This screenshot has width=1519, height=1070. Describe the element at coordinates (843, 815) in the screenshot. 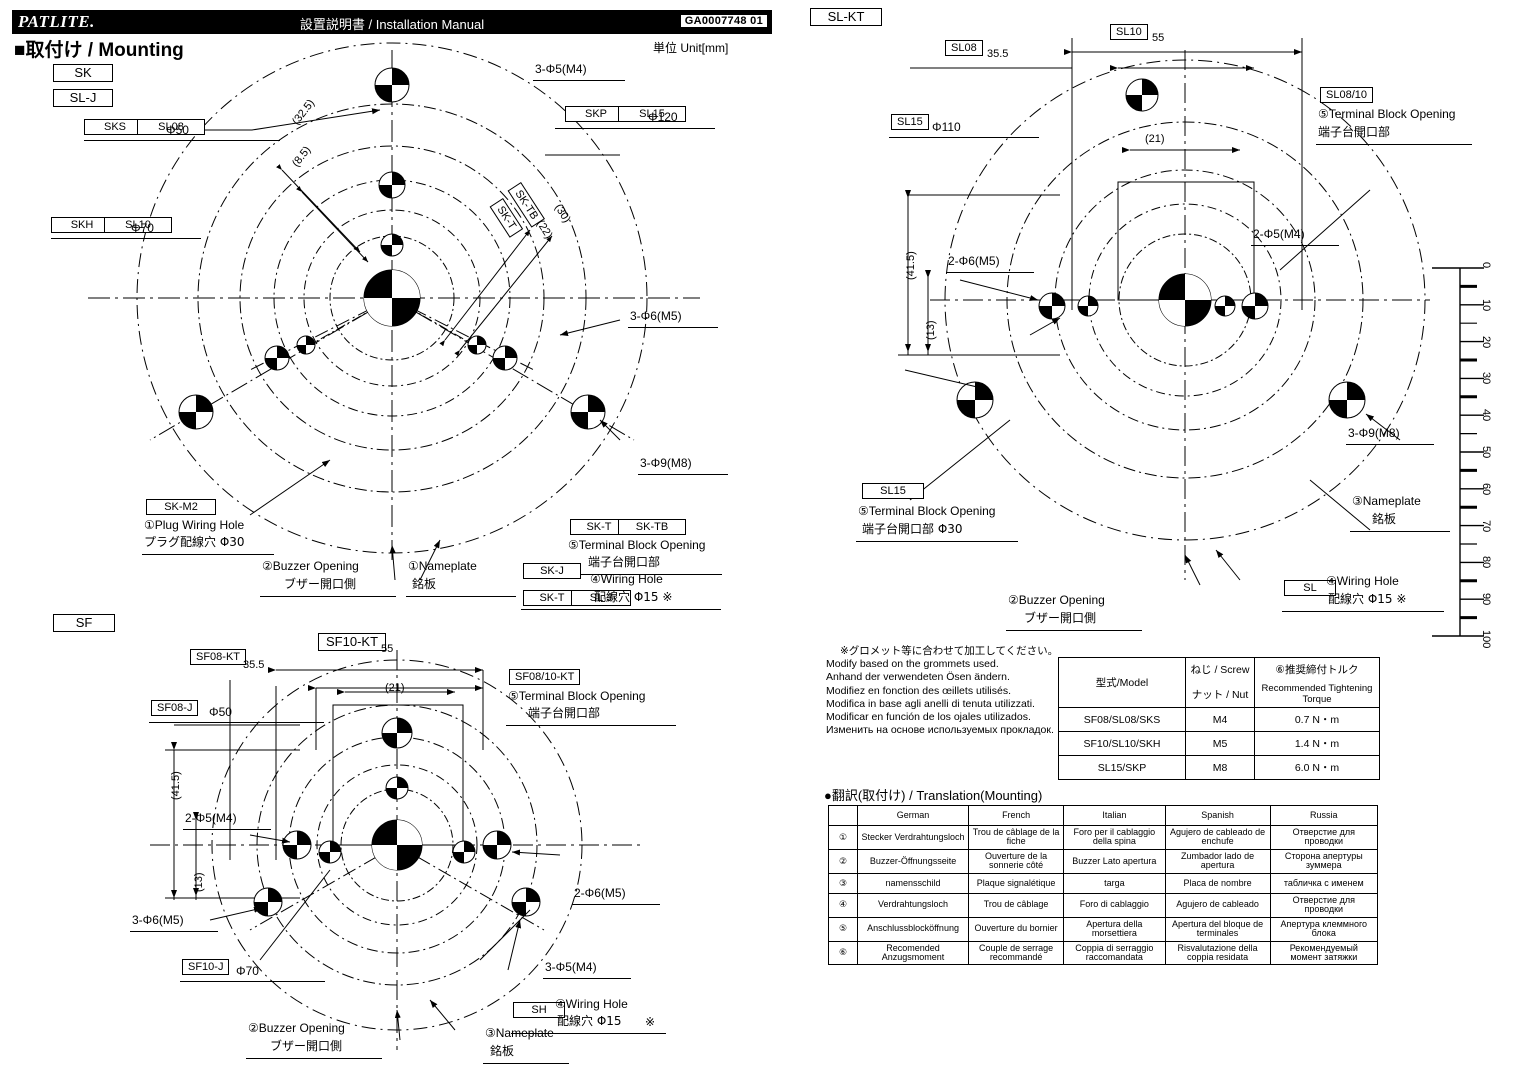

I see `translation-index-header` at that location.